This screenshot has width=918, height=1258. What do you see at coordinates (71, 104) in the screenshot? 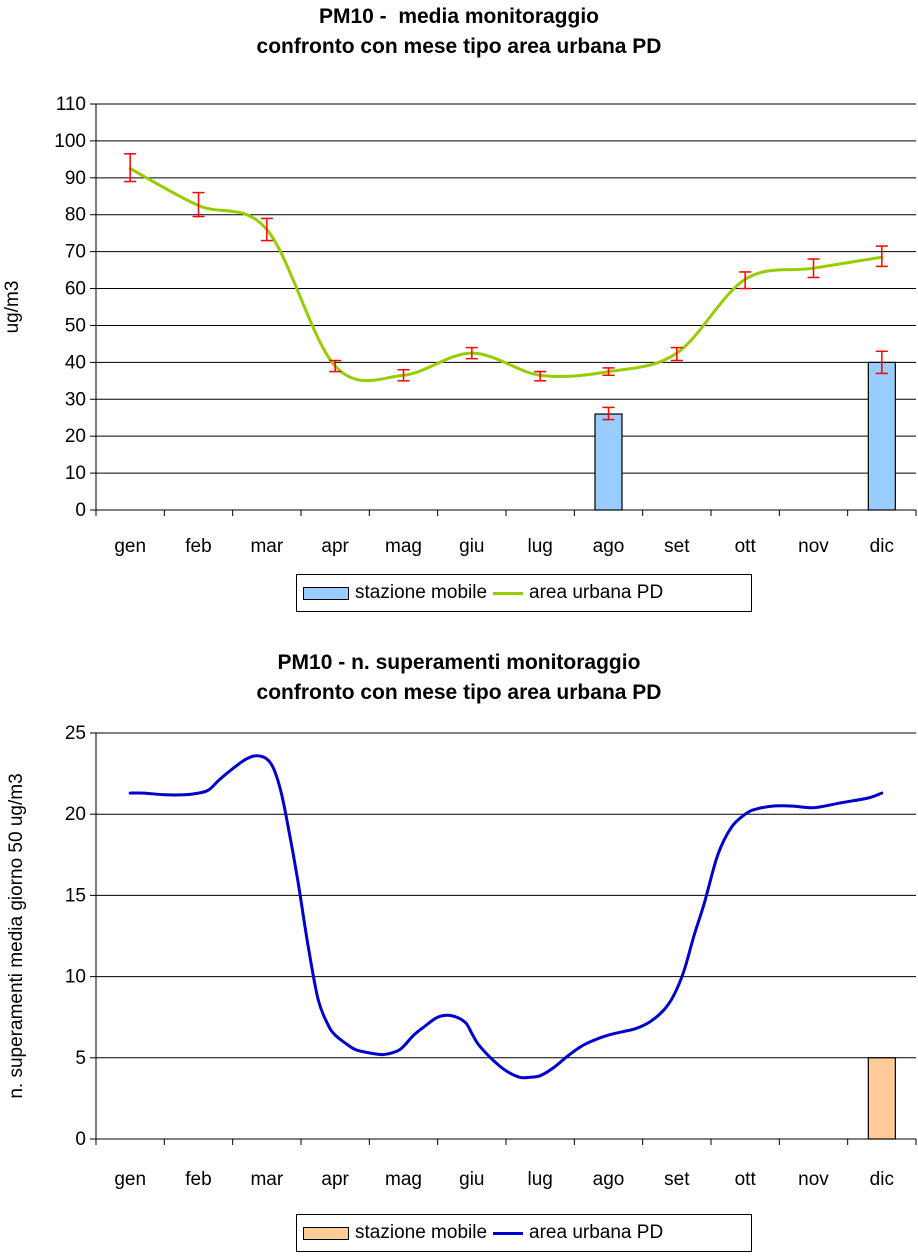
I see `y-tick-label: 110` at bounding box center [71, 104].